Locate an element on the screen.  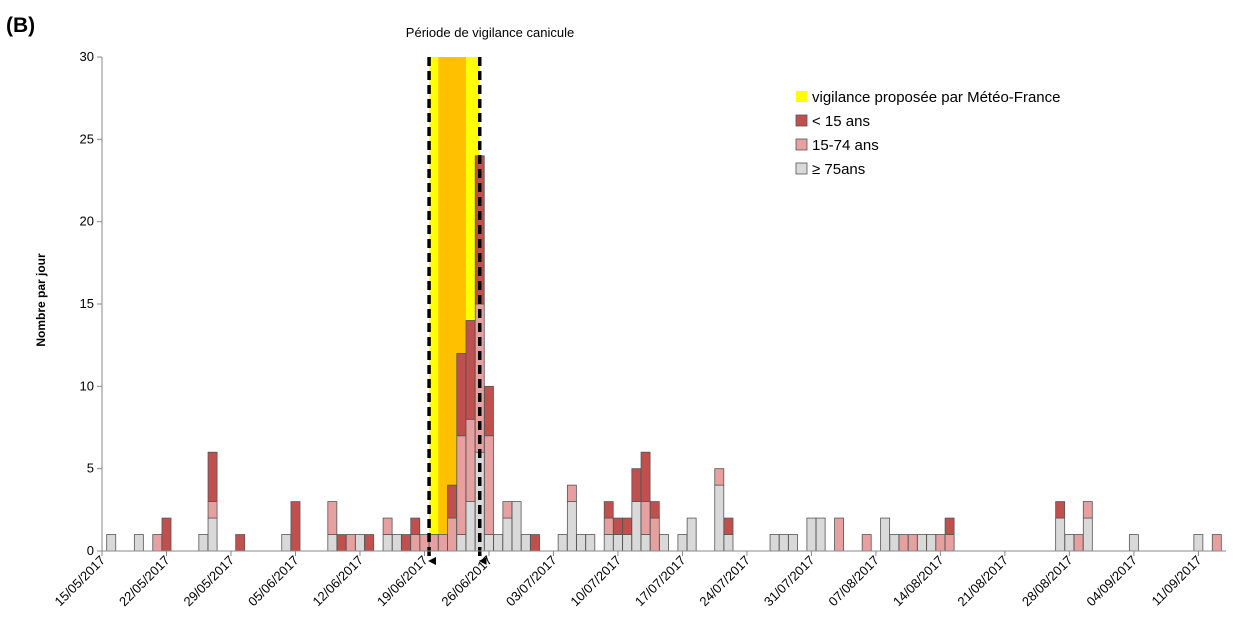
x-tick-label: 26/06/2017 is located at coordinates (466, 581).